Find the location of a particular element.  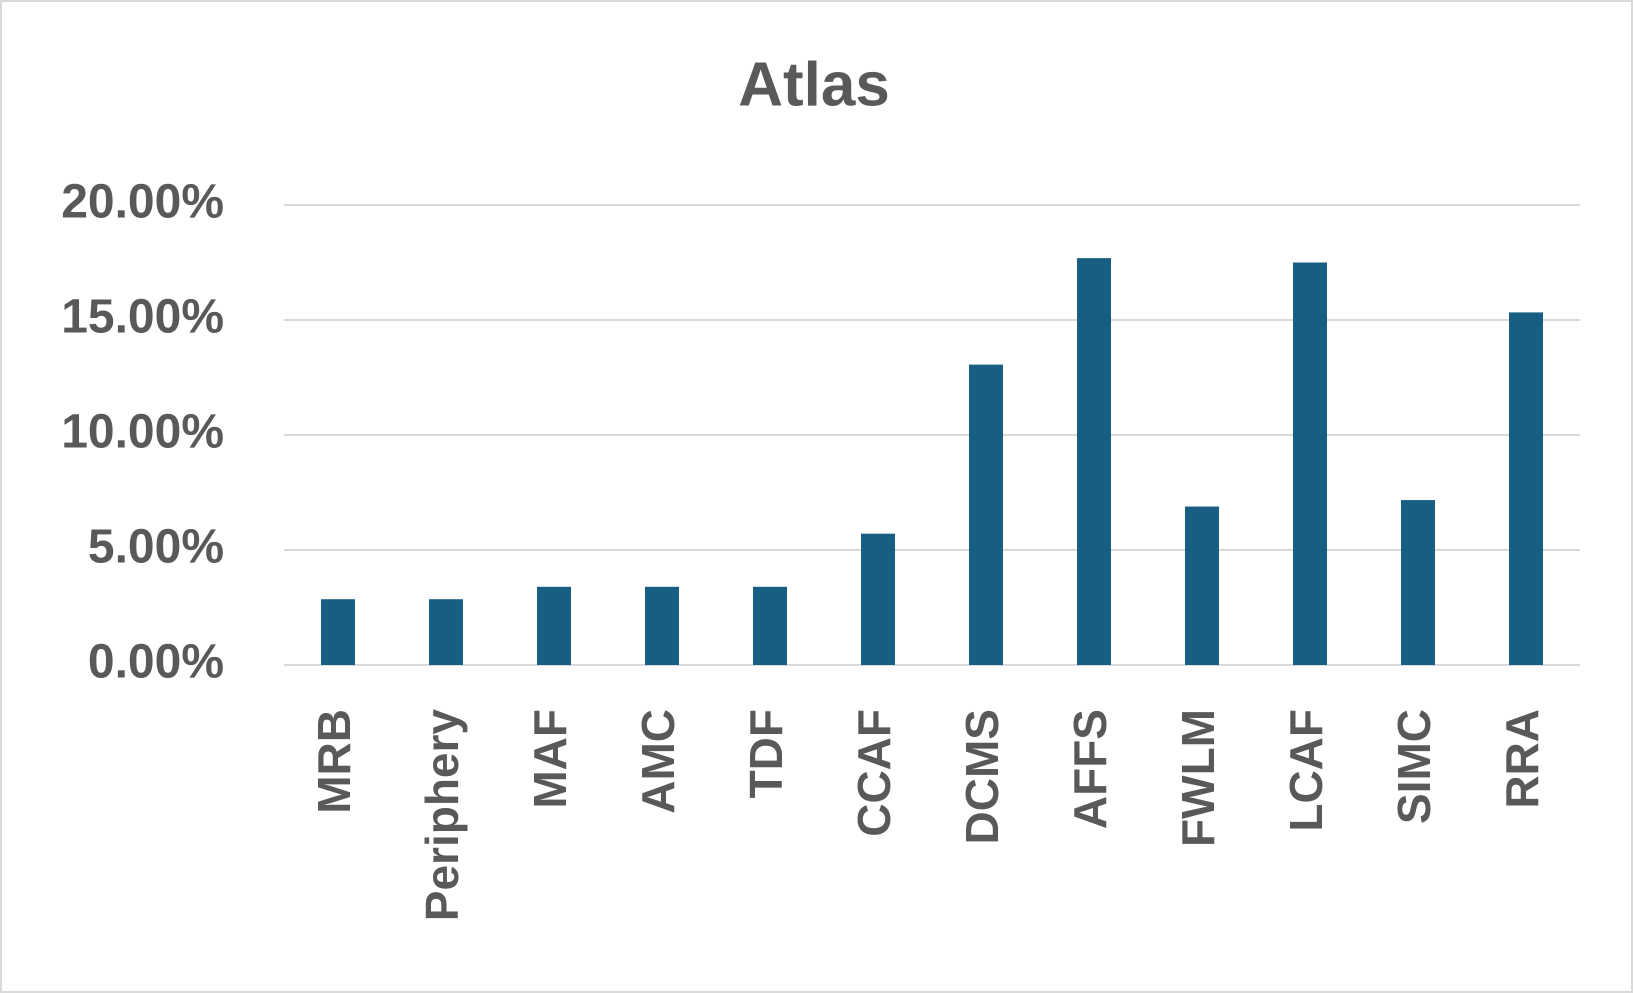

x-tick-label: LCAF is located at coordinates (1306, 770).